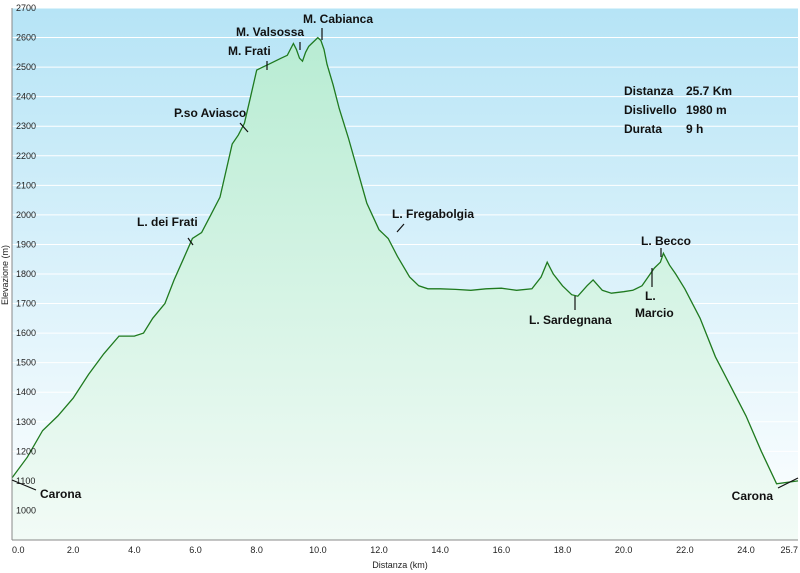 The image size is (800, 573). I want to click on y-axis-label: Elevazione (m), so click(5, 275).